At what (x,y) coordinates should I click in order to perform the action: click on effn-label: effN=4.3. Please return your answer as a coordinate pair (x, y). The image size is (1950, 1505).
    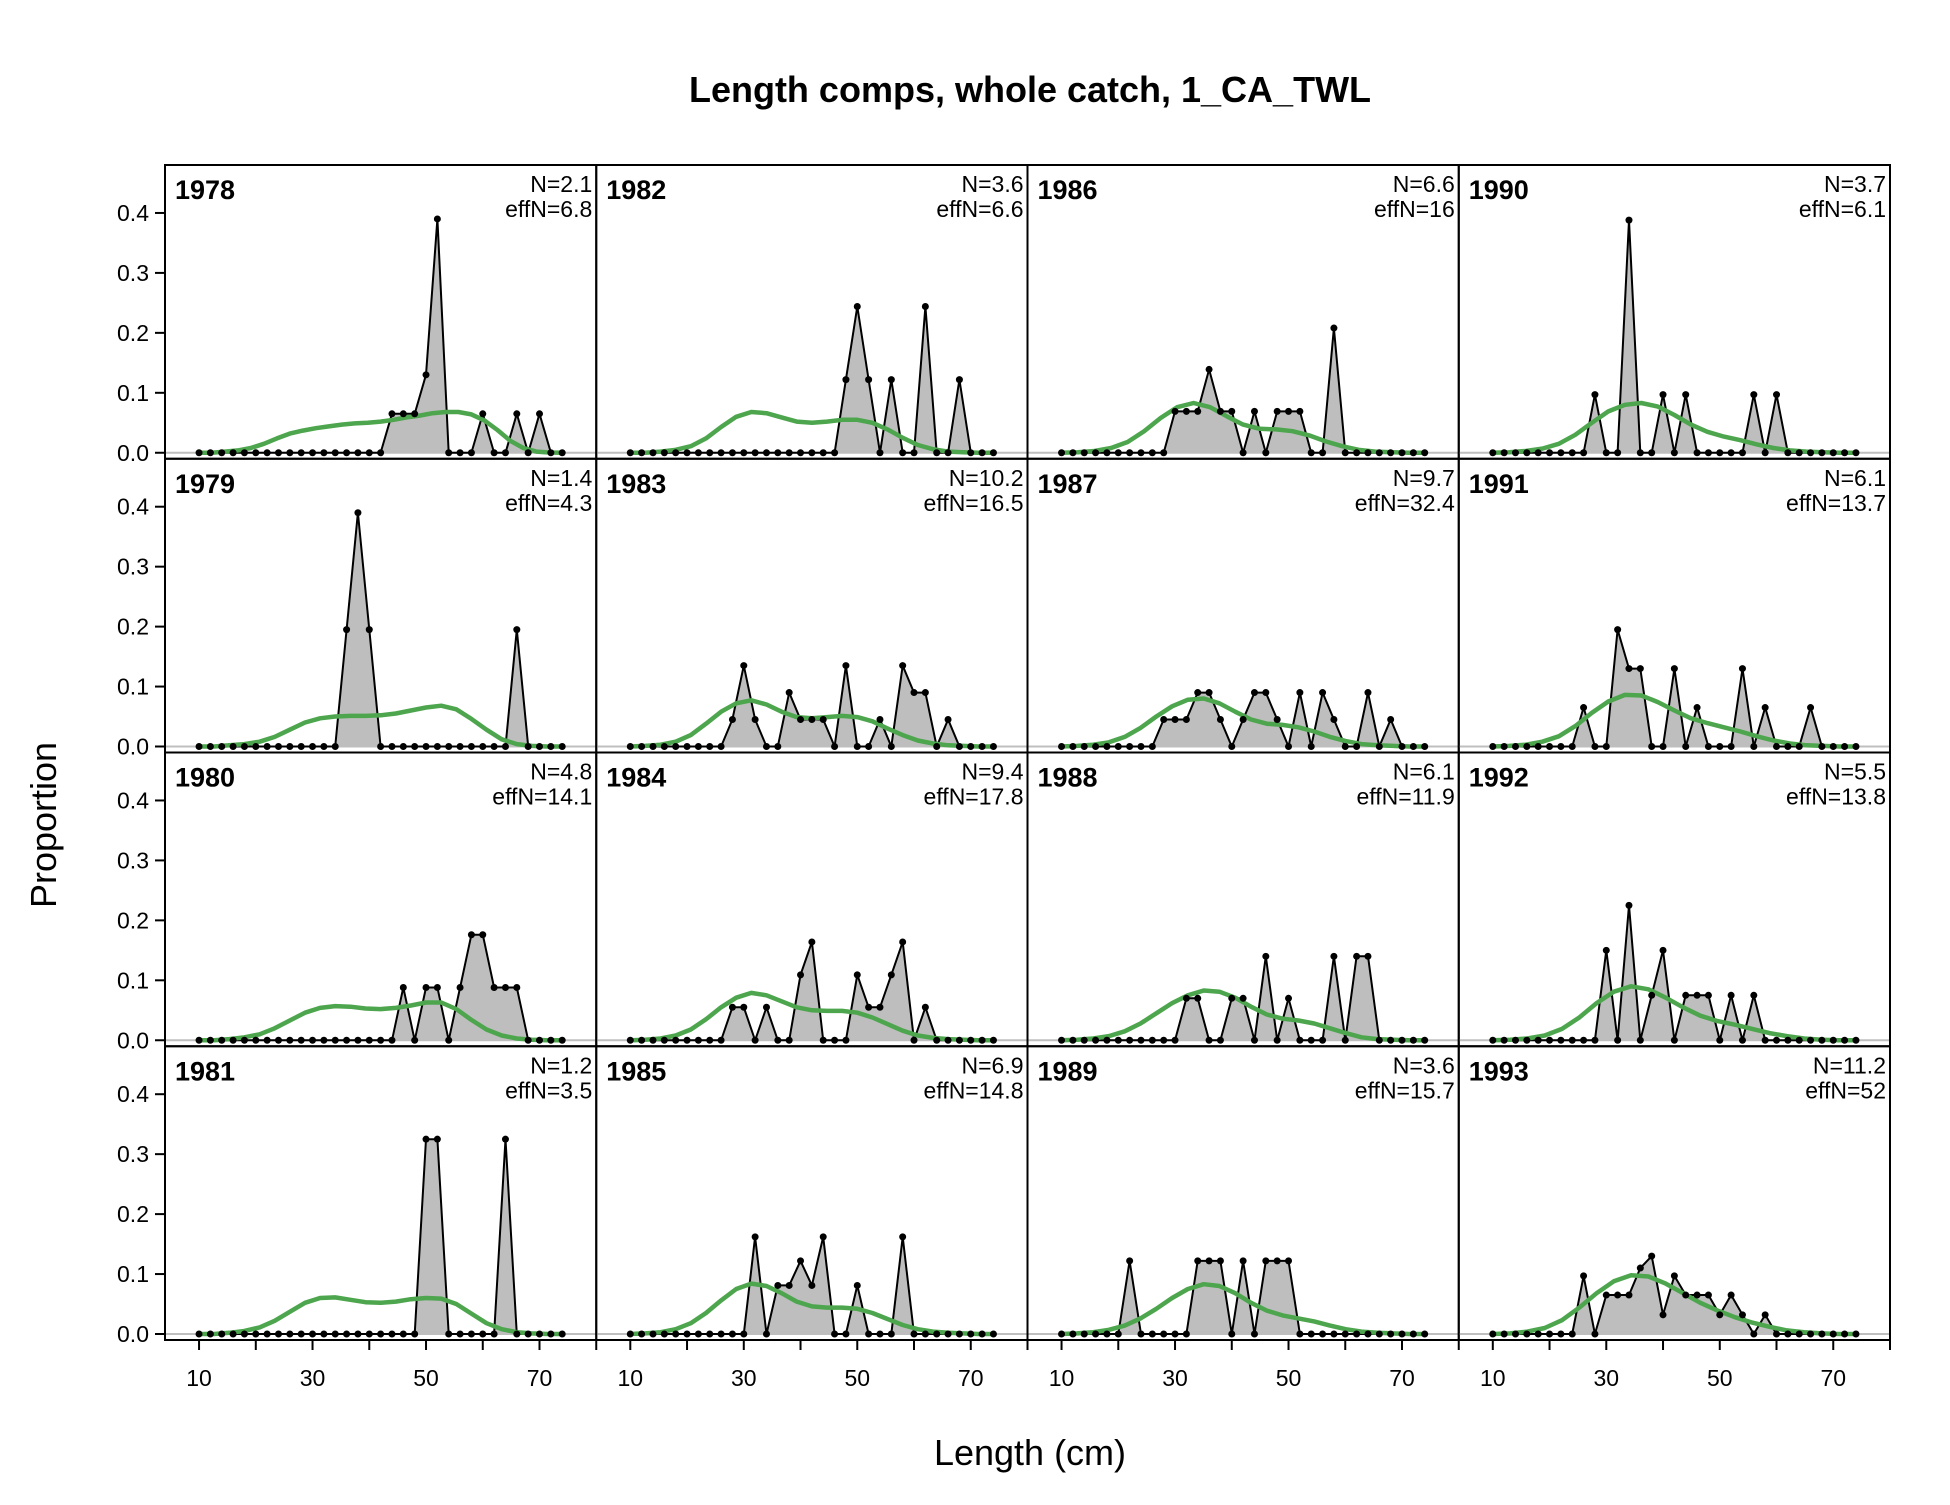
    Looking at the image, I should click on (548, 503).